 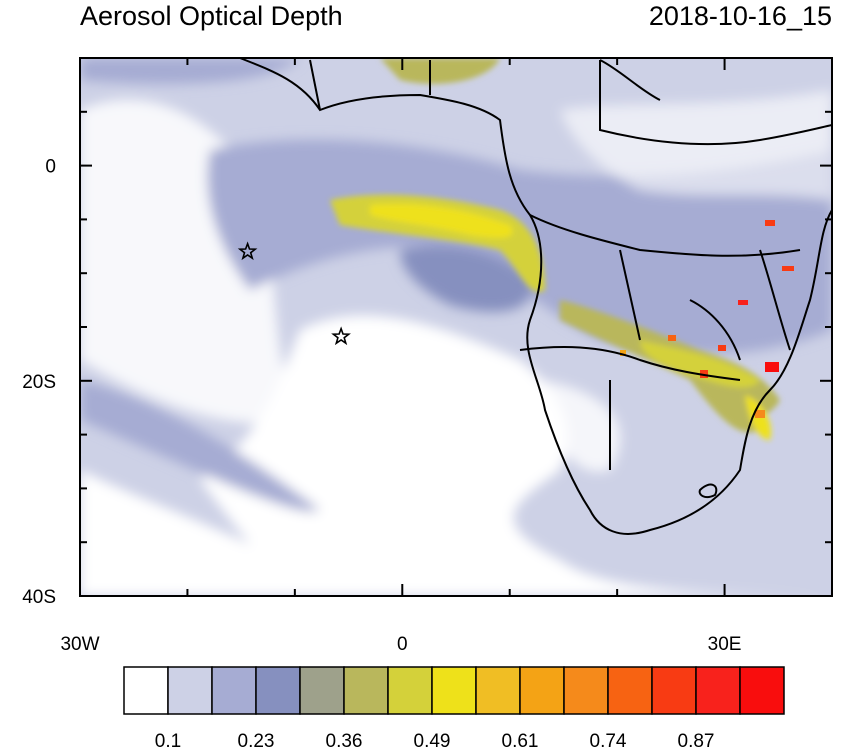 I want to click on colorbar: 0.1 0.23 0.36 0.49 0.61 0.74 0.87, so click(x=454, y=708).